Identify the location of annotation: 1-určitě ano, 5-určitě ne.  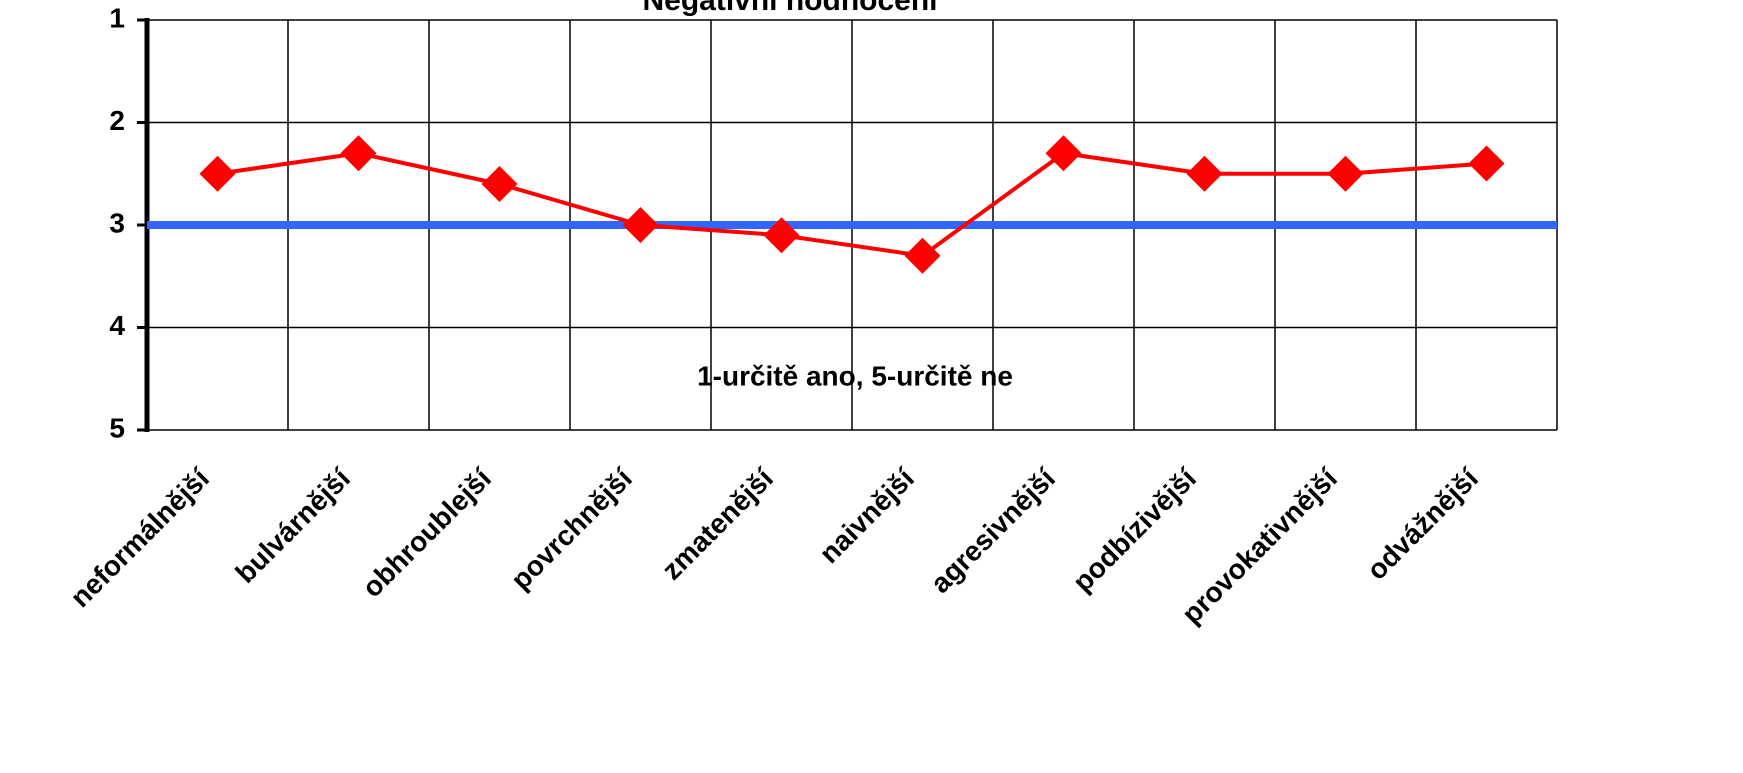
(855, 375).